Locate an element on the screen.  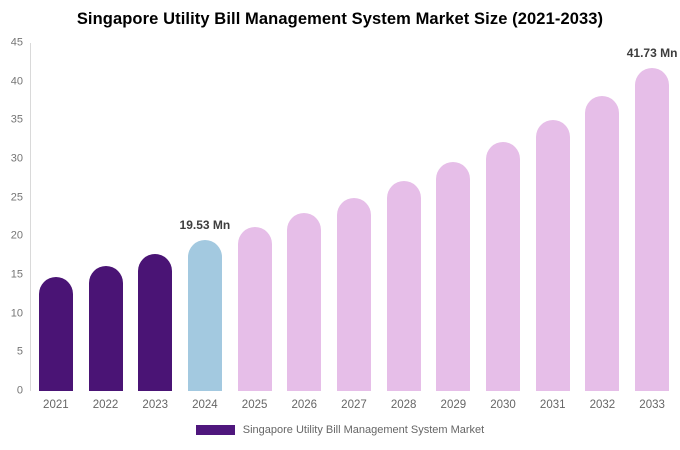
bar-cell-2030: 2030 is located at coordinates (503, 227).